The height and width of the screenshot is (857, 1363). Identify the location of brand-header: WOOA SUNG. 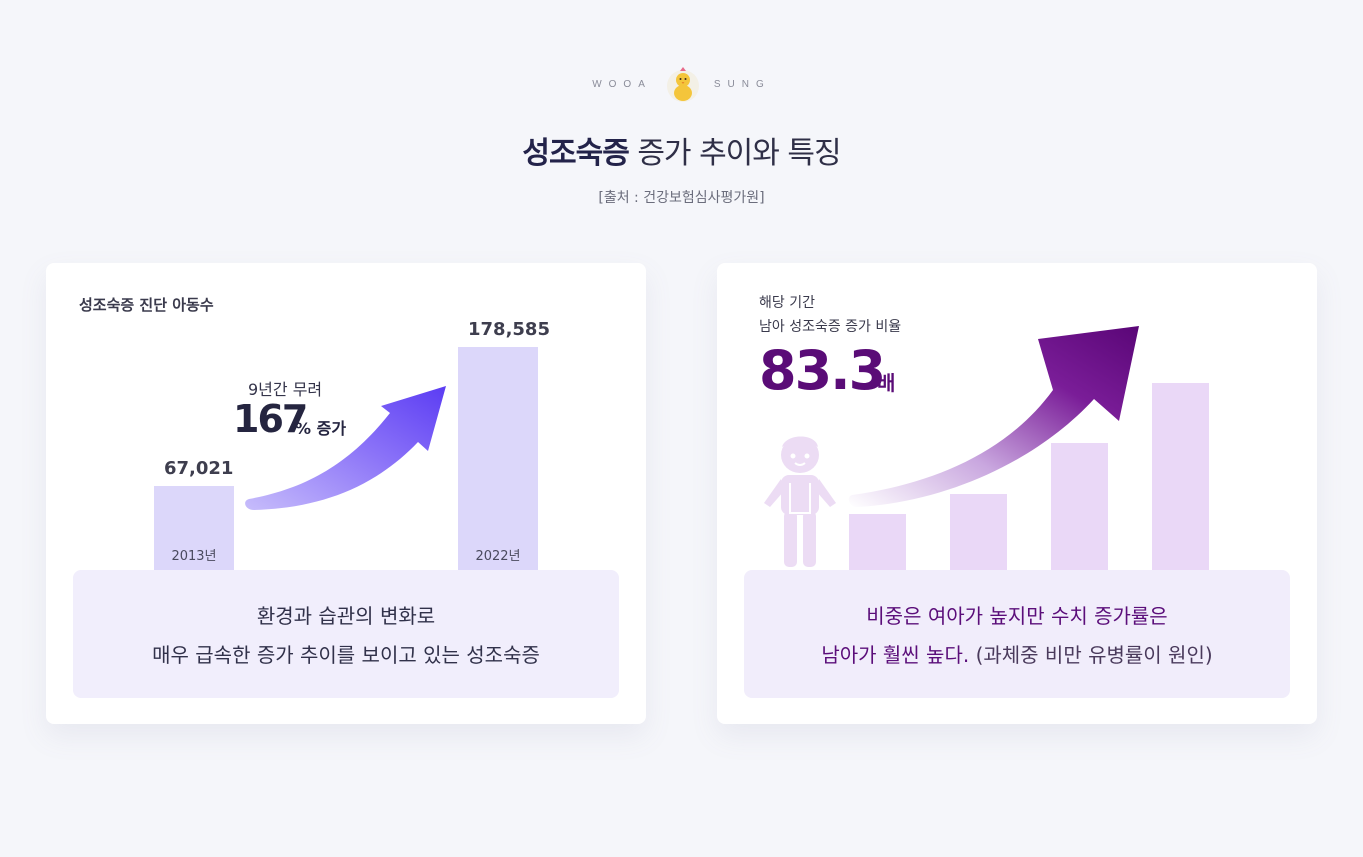
(681, 84).